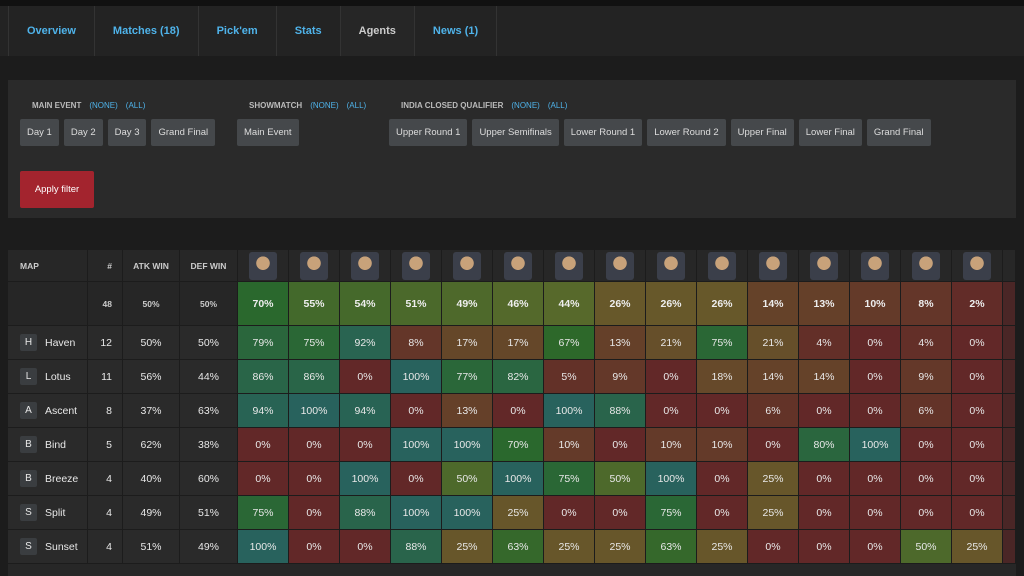 Image resolution: width=1024 pixels, height=576 pixels. What do you see at coordinates (60, 342) in the screenshot?
I see `map-name: Haven` at bounding box center [60, 342].